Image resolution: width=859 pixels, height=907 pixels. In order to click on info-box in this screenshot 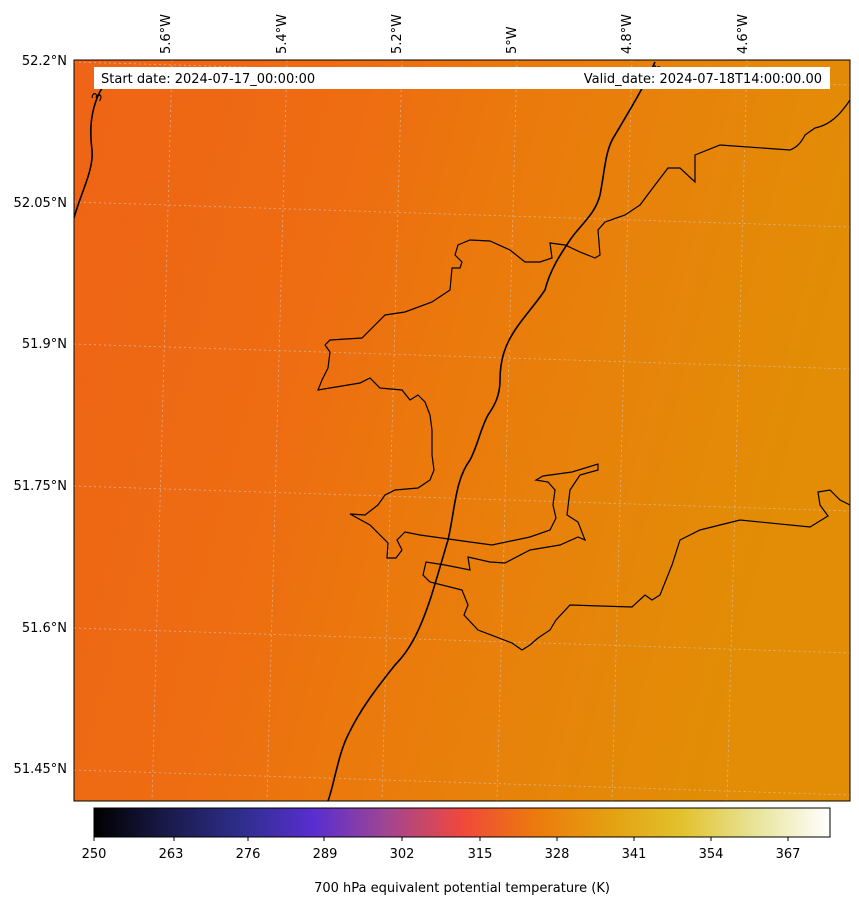, I will do `click(462, 78)`.